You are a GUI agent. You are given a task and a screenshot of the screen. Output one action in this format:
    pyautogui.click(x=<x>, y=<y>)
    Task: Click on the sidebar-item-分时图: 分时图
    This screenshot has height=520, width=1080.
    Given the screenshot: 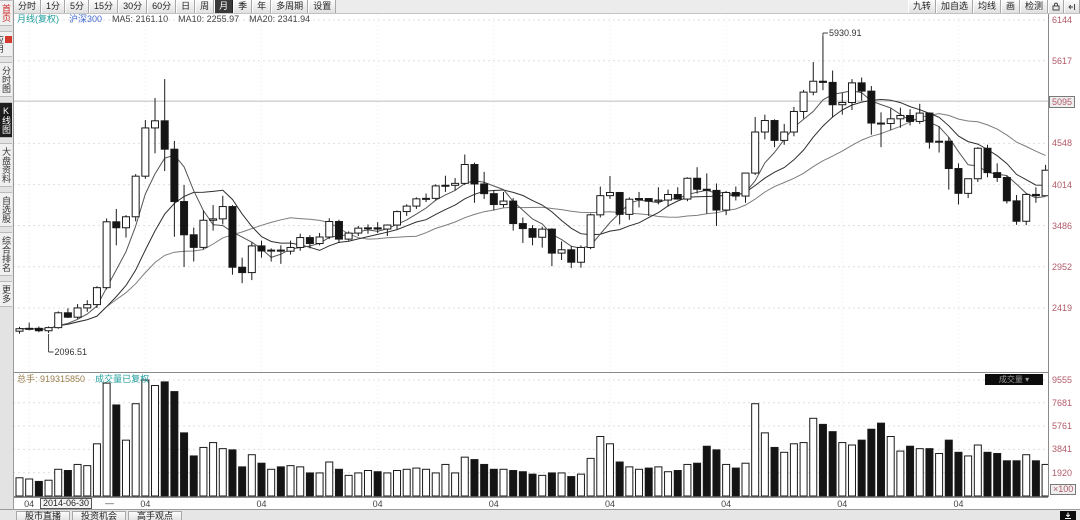 What is the action you would take?
    pyautogui.click(x=6, y=79)
    